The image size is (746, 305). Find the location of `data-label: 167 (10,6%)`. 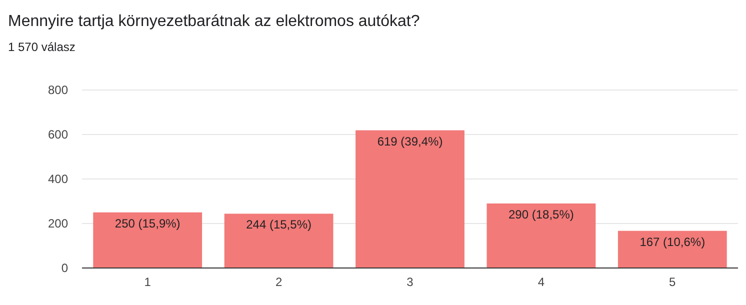

data-label: 167 (10,6%) is located at coordinates (673, 241).